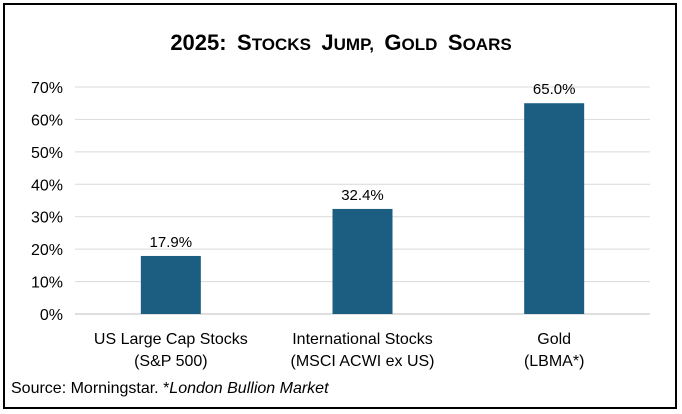 The image size is (682, 414). I want to click on title-word-3-rest: OLD, so click(420, 44).